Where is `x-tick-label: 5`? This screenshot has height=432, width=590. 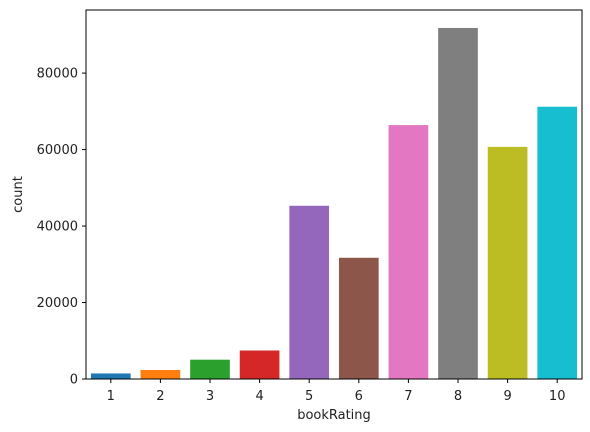
x-tick-label: 5 is located at coordinates (309, 396).